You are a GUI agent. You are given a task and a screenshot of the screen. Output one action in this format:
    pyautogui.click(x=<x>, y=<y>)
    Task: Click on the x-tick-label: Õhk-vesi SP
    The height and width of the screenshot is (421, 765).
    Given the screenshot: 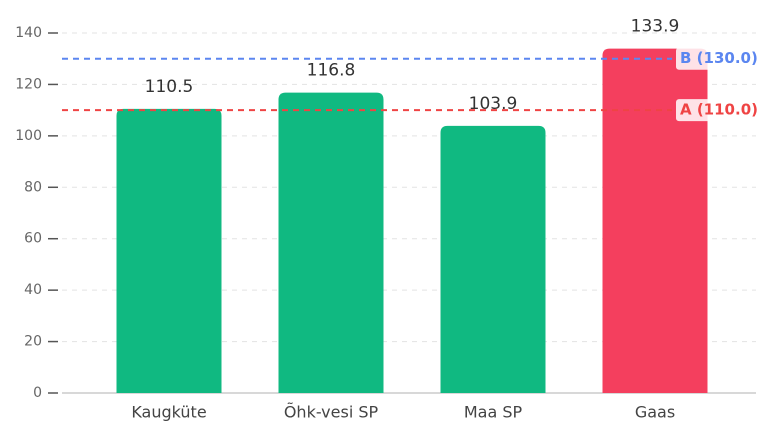 What is the action you would take?
    pyautogui.click(x=331, y=412)
    